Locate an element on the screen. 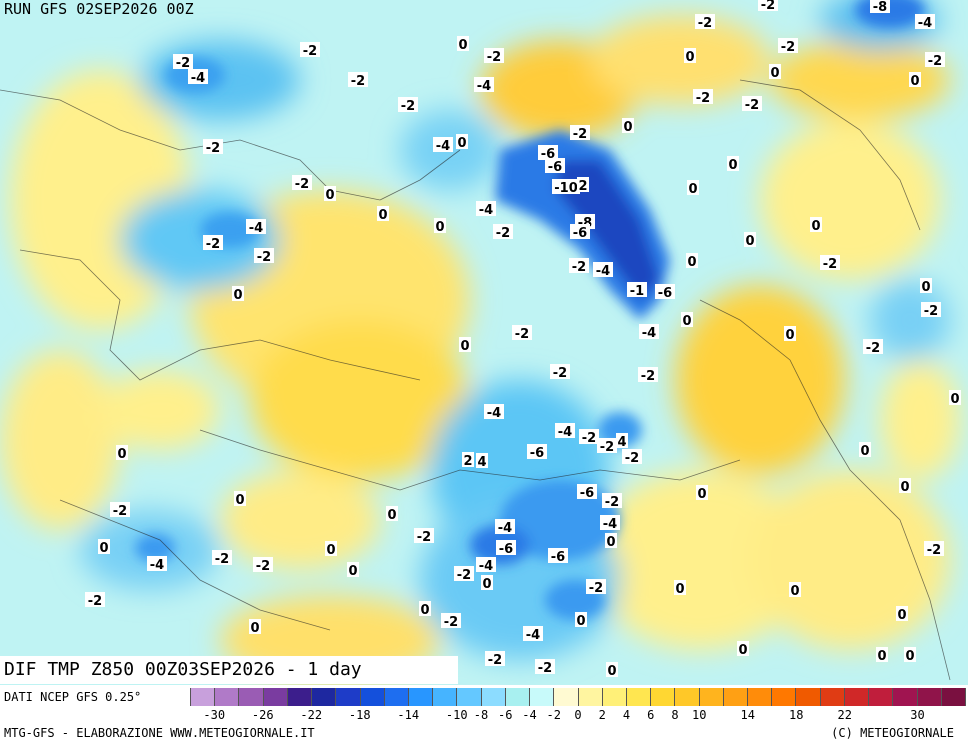 This screenshot has height=745, width=968. svg-text: 4 is located at coordinates (481, 462).